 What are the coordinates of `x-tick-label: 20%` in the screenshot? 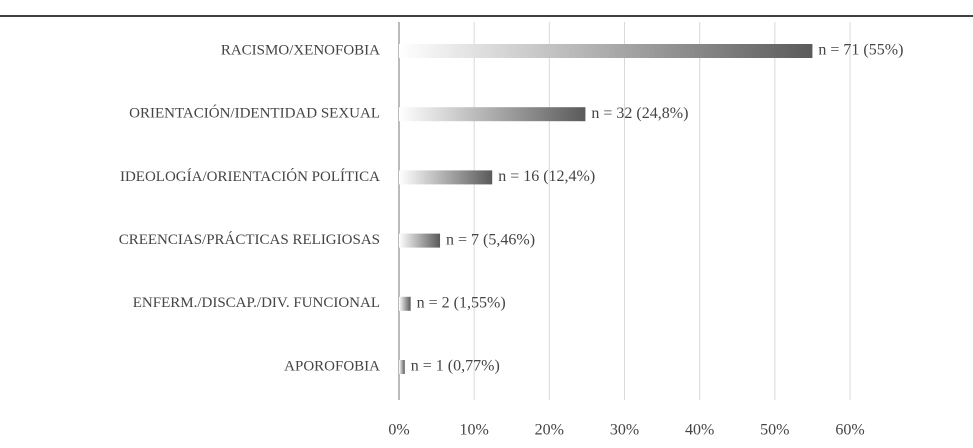 It's located at (549, 430).